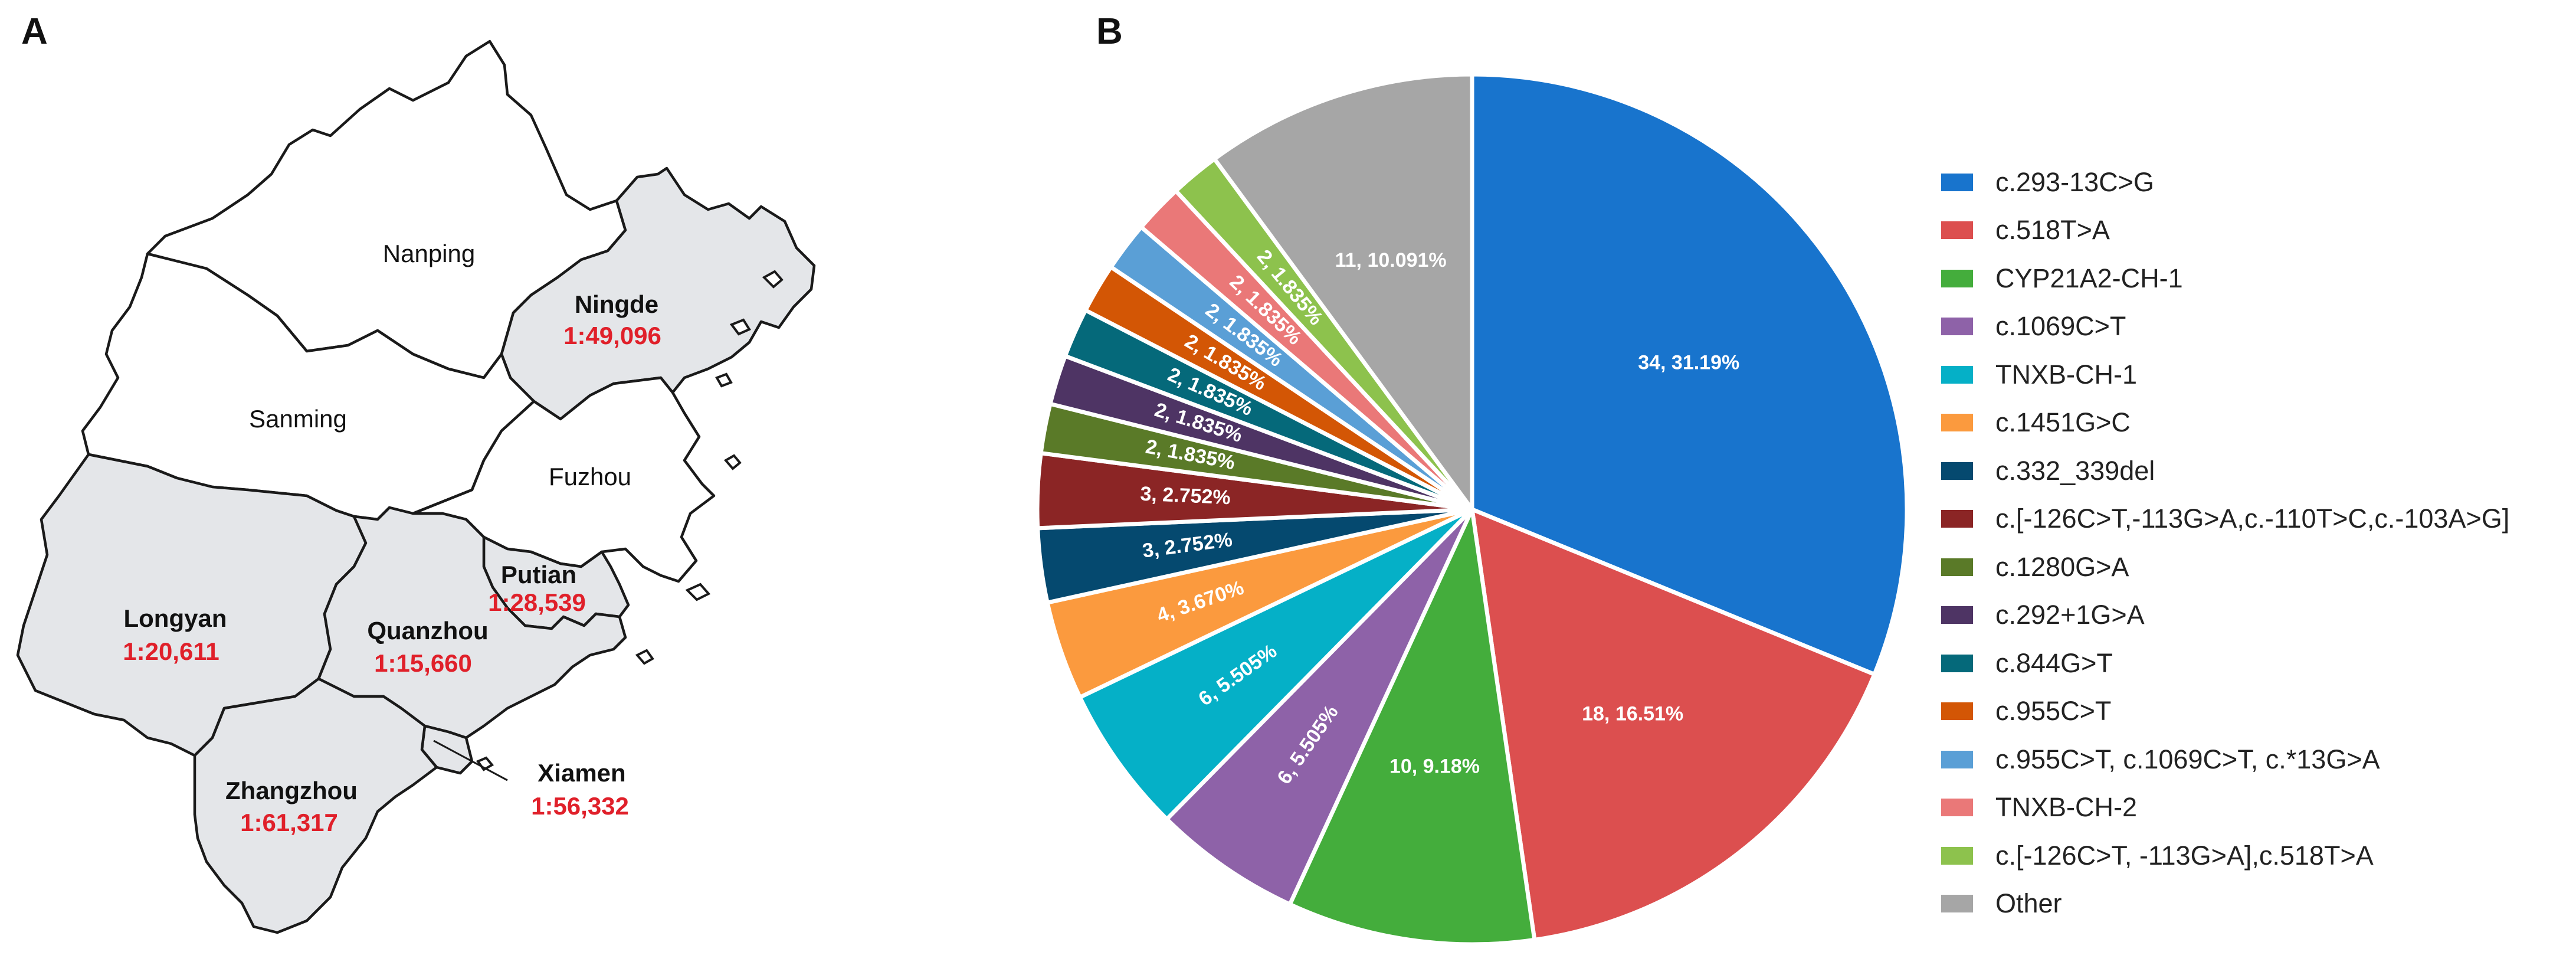 This screenshot has height=965, width=2576. Describe the element at coordinates (291, 791) in the screenshot. I see `label-zhangzhou: Zhangzhou` at that location.